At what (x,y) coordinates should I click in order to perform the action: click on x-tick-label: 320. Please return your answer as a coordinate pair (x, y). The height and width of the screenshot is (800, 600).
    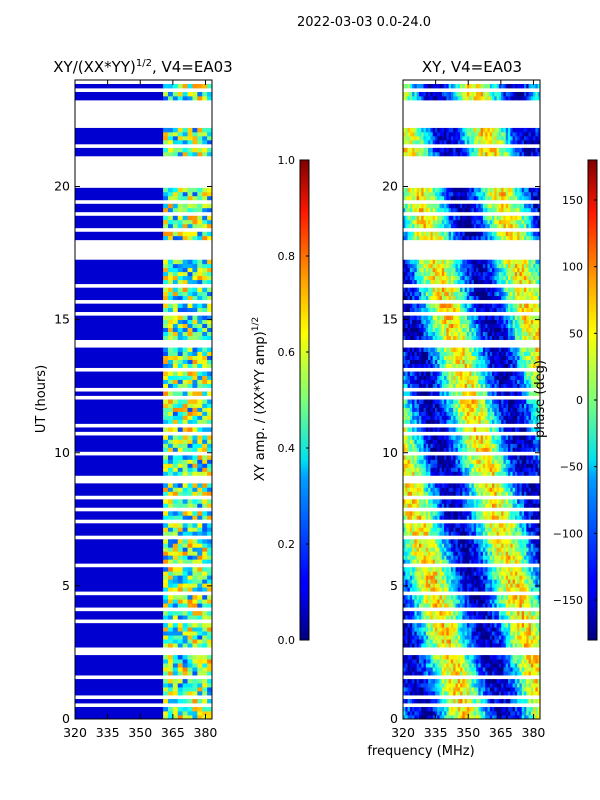
    Looking at the image, I should click on (75, 732).